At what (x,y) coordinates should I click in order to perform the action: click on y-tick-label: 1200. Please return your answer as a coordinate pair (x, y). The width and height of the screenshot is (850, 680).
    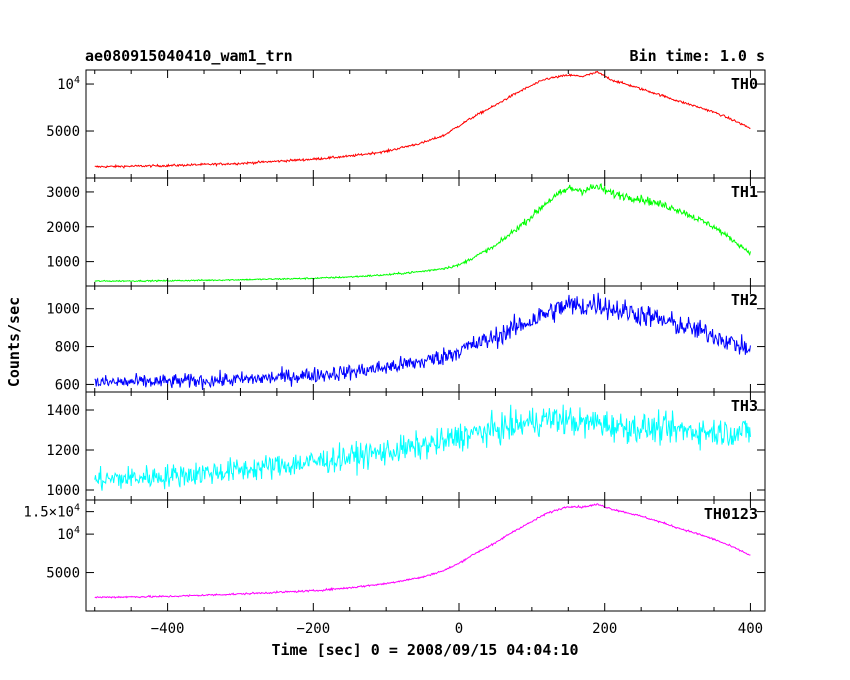
    Looking at the image, I should click on (63, 451).